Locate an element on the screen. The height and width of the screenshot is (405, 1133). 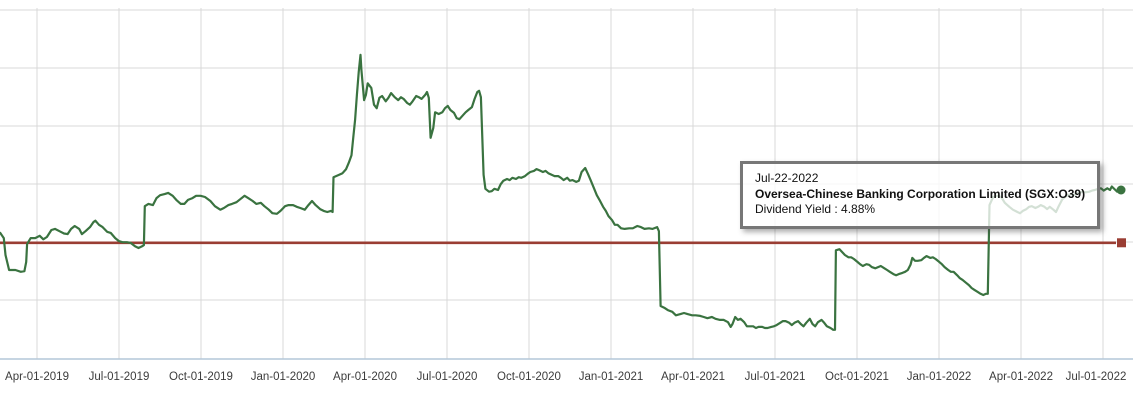
x-axis-label: Oct-01-2021 is located at coordinates (857, 377).